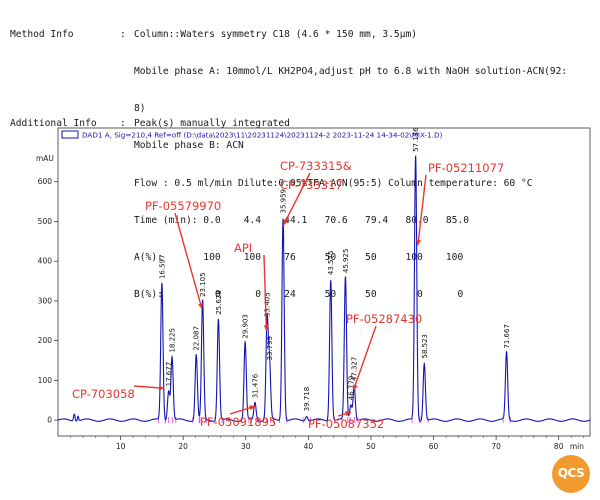 The width and height of the screenshot is (600, 500). What do you see at coordinates (45, 158) in the screenshot?
I see `y-unit-label: mAU` at bounding box center [45, 158].